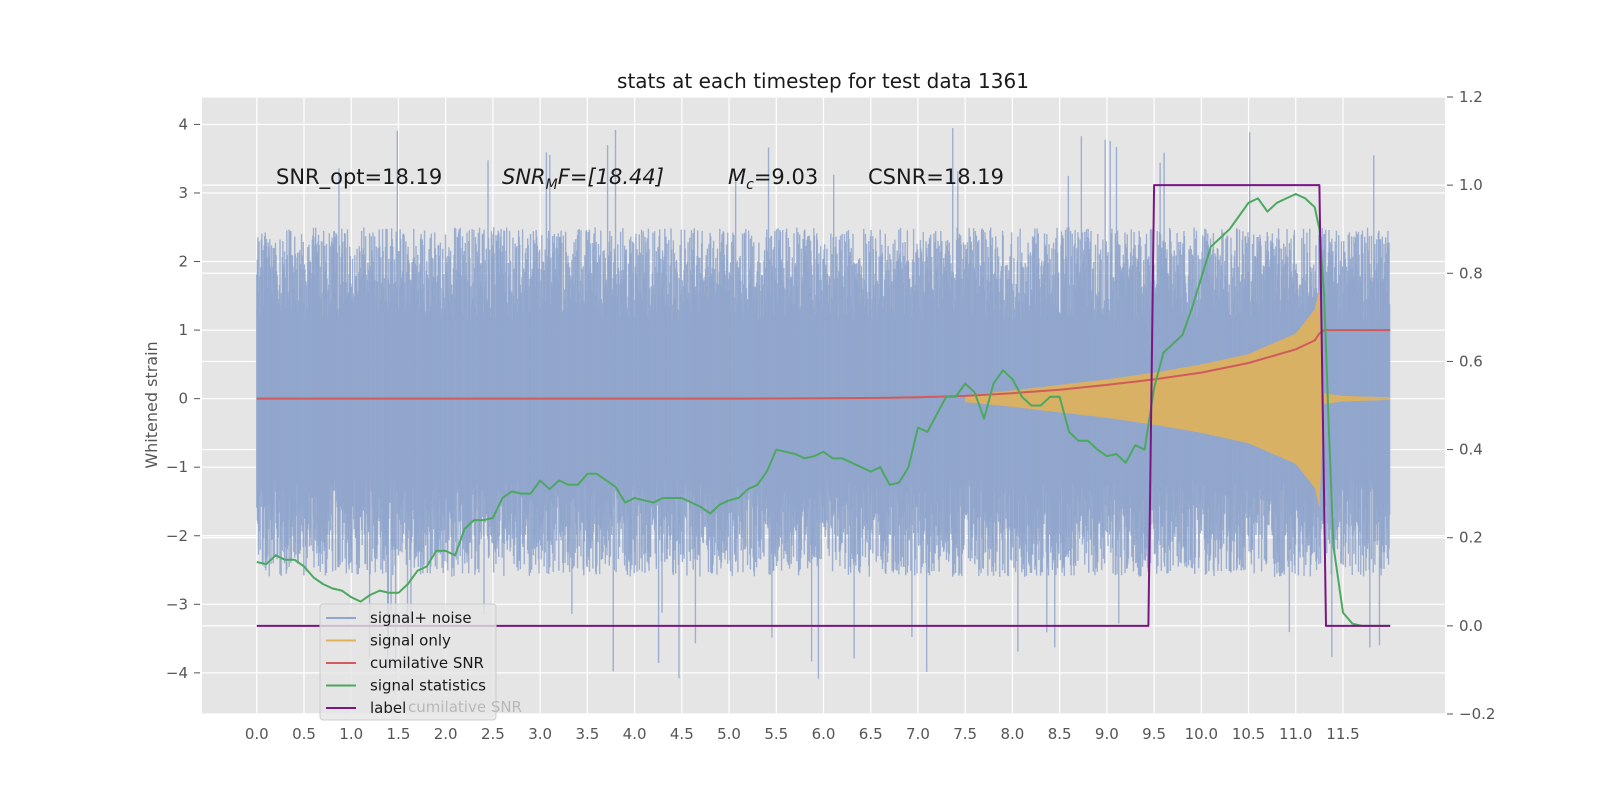  I want to click on legend-label: signal only, so click(410, 641).